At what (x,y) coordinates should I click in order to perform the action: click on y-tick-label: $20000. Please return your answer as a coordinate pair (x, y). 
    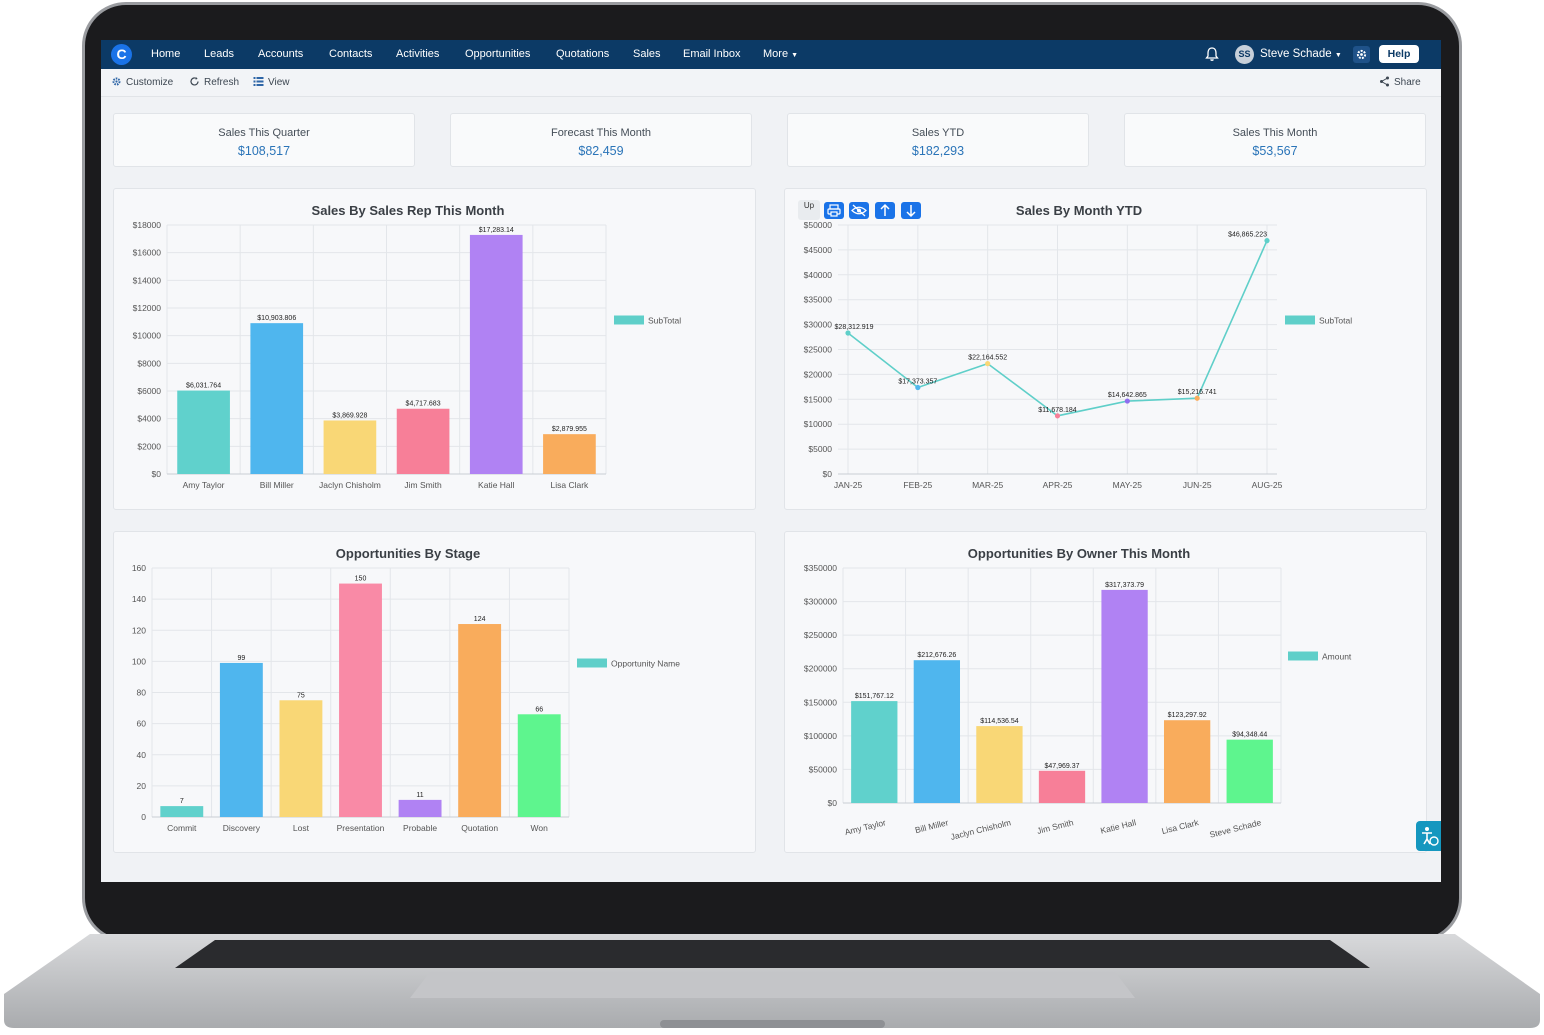
    Looking at the image, I should click on (818, 374).